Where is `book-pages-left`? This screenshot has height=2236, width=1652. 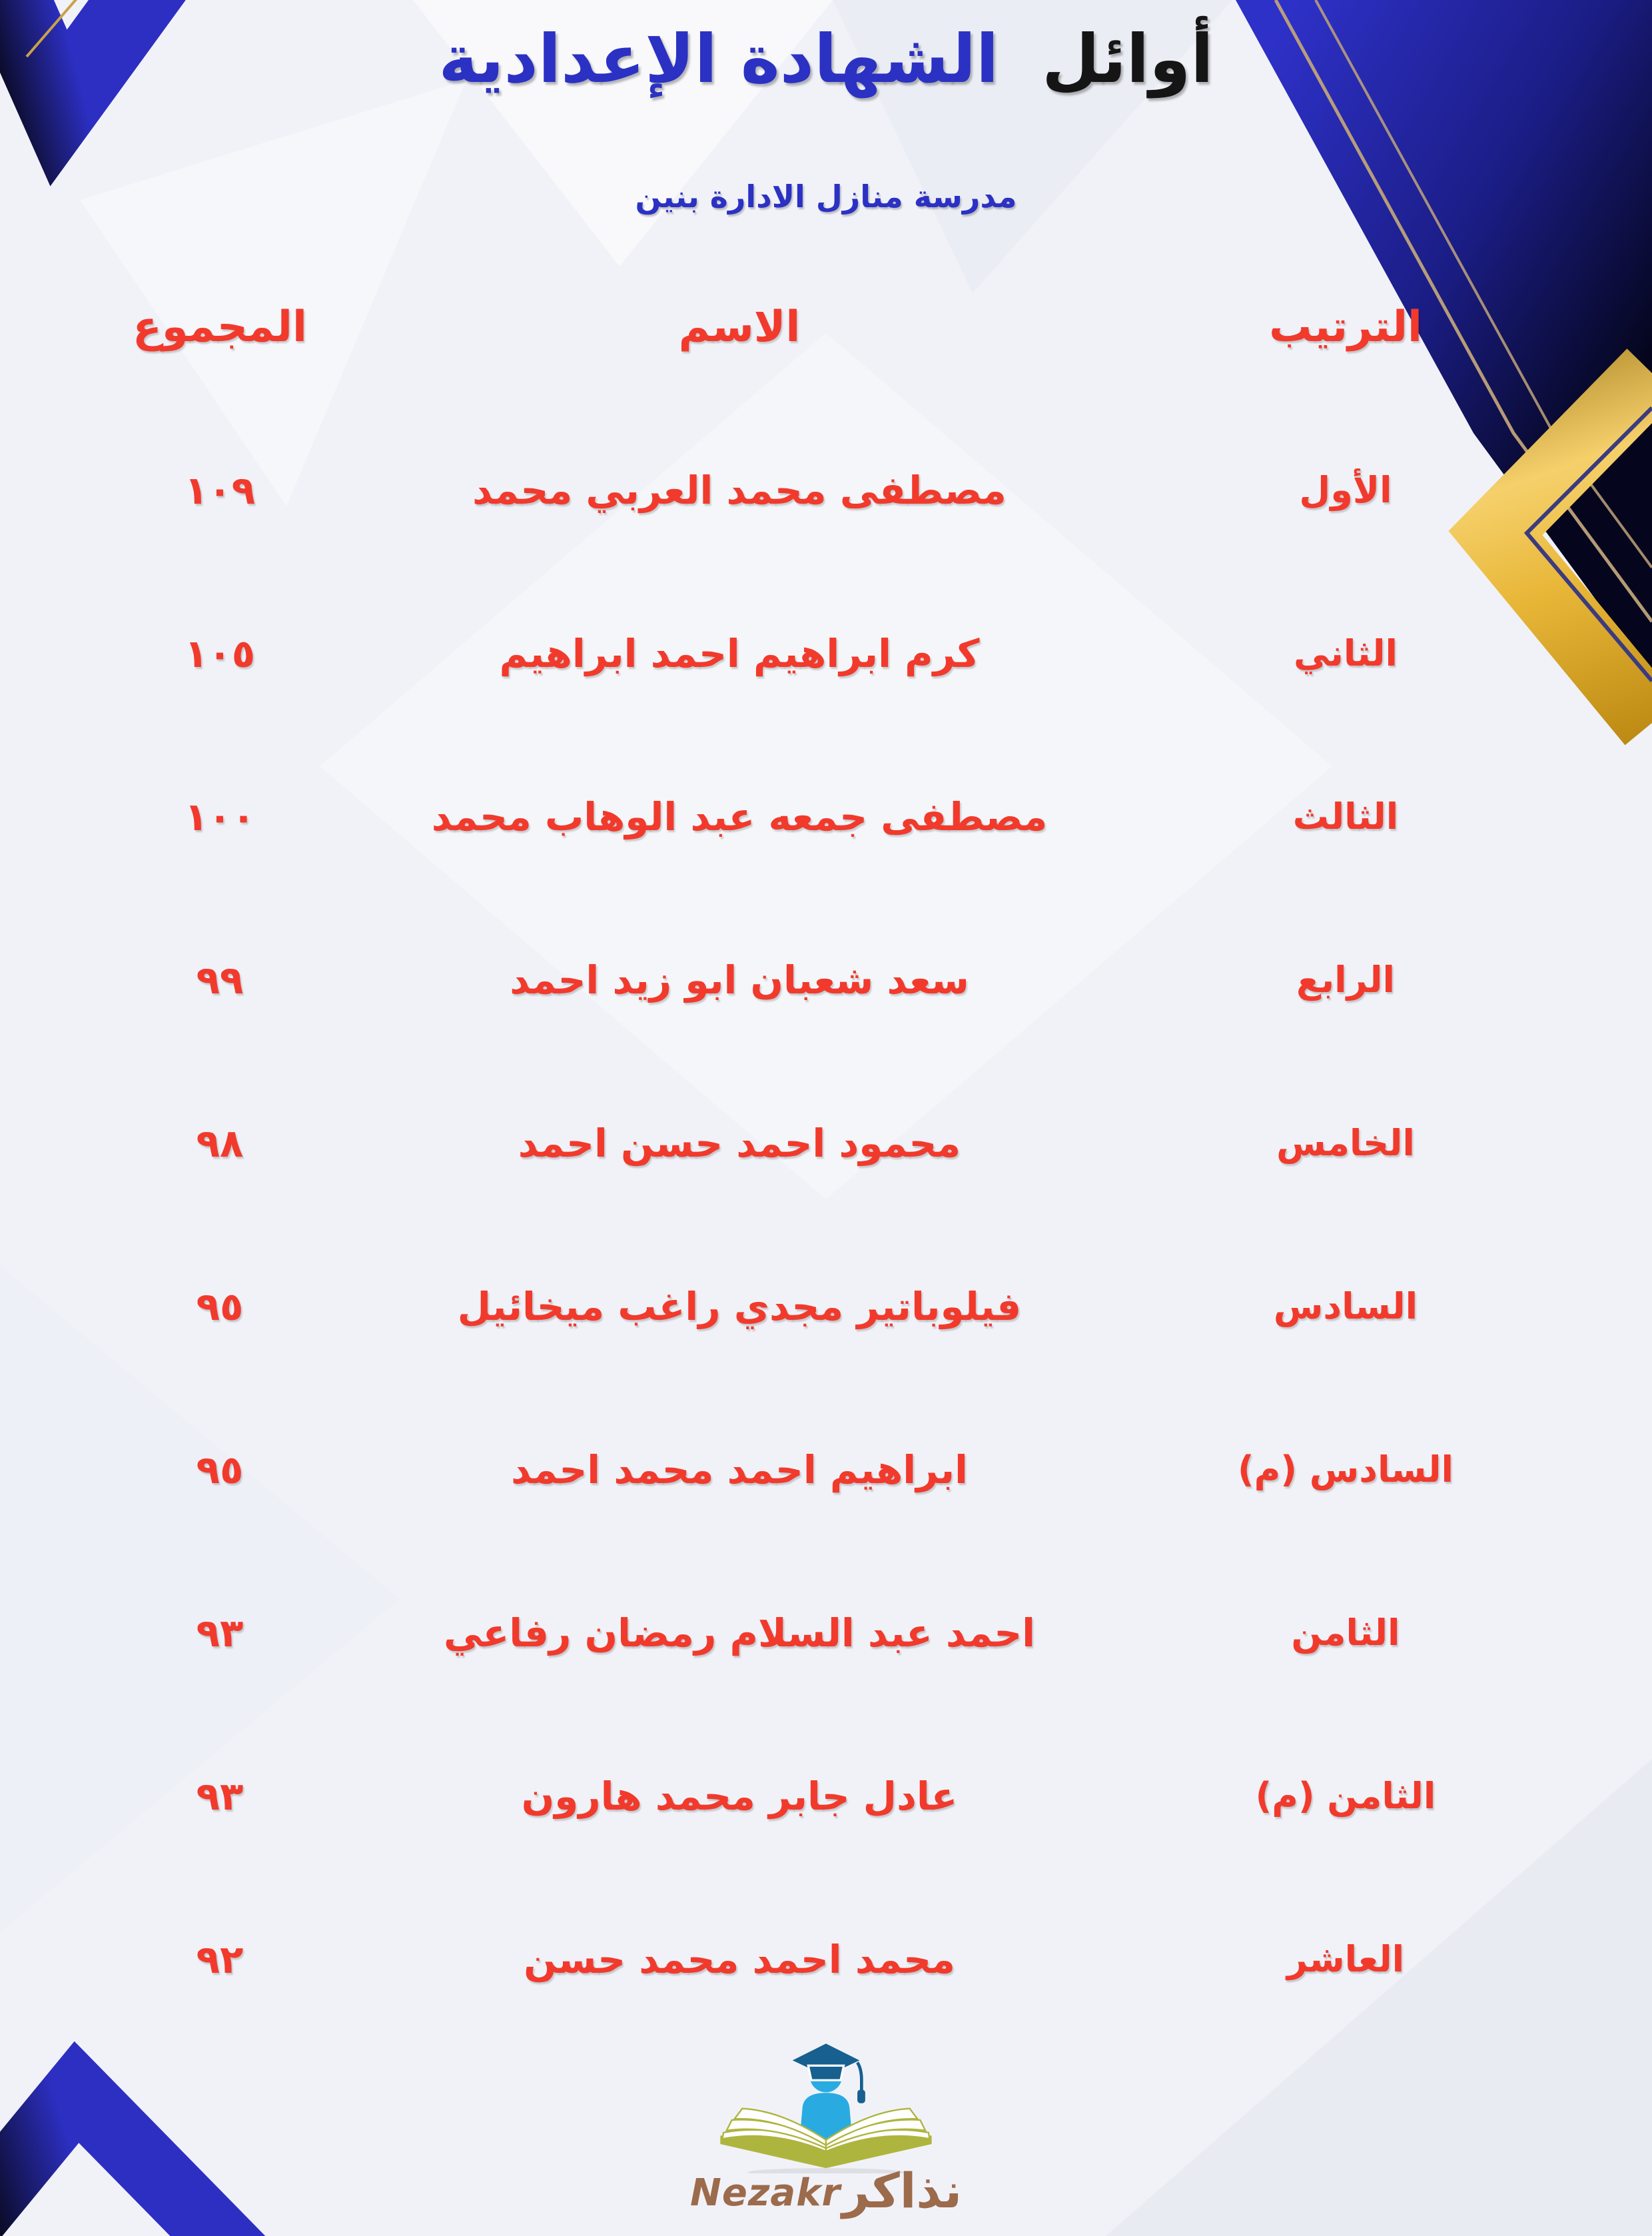 book-pages-left is located at coordinates (774, 2130).